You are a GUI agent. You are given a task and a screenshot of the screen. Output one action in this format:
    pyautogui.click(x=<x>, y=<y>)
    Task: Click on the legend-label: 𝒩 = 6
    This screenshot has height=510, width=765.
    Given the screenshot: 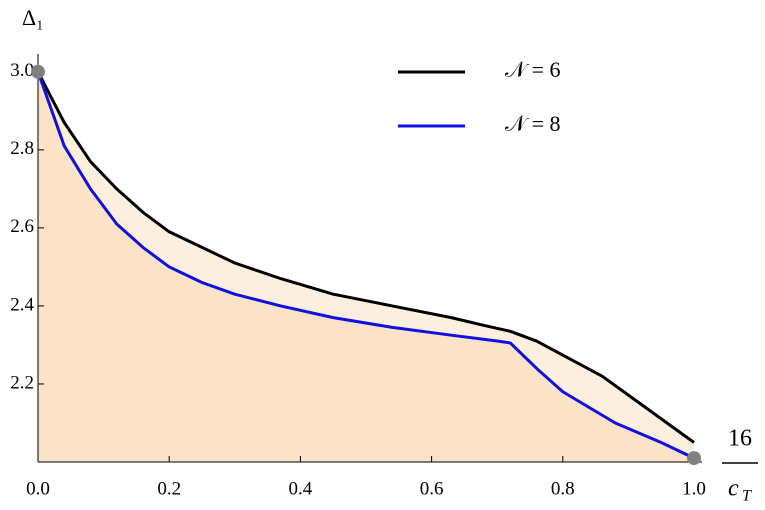 What is the action you would take?
    pyautogui.click(x=532, y=69)
    